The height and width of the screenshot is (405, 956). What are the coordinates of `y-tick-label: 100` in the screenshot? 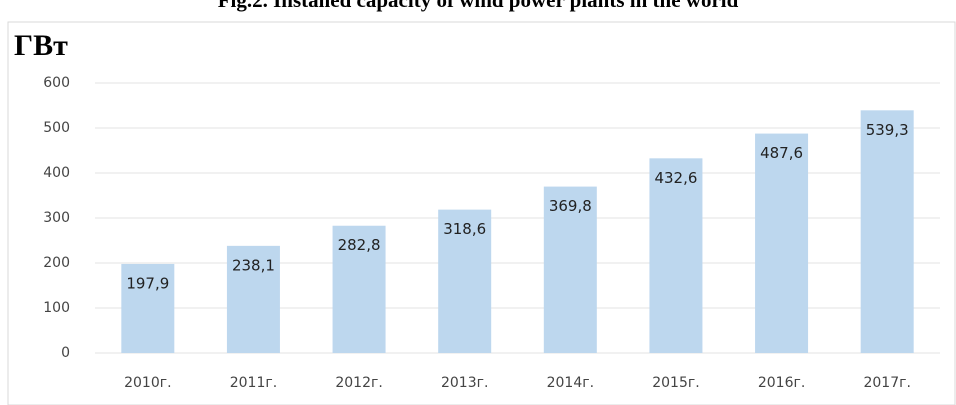 It's located at (56, 308).